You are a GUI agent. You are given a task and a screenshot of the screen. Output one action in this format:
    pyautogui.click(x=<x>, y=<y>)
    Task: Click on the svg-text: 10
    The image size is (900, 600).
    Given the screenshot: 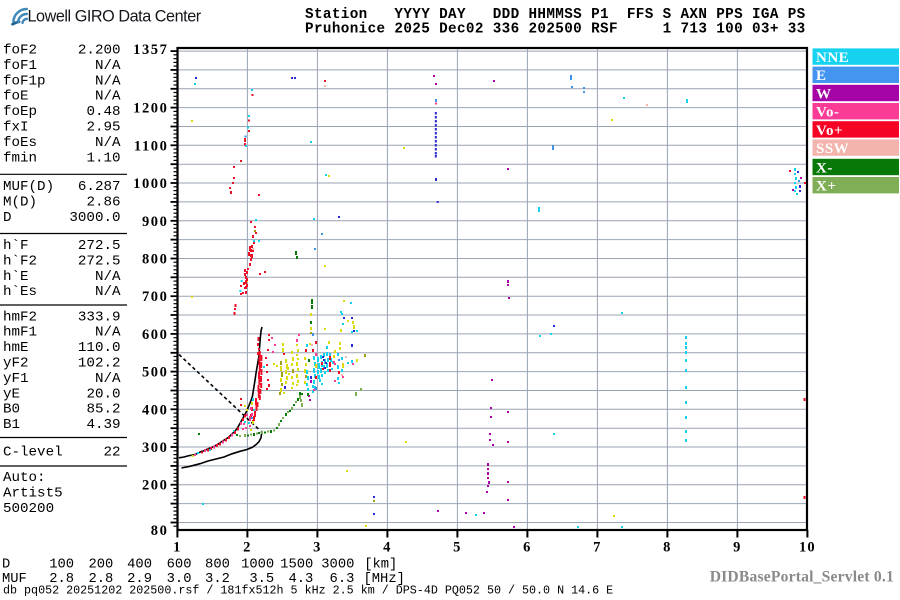 What is the action you would take?
    pyautogui.click(x=807, y=548)
    